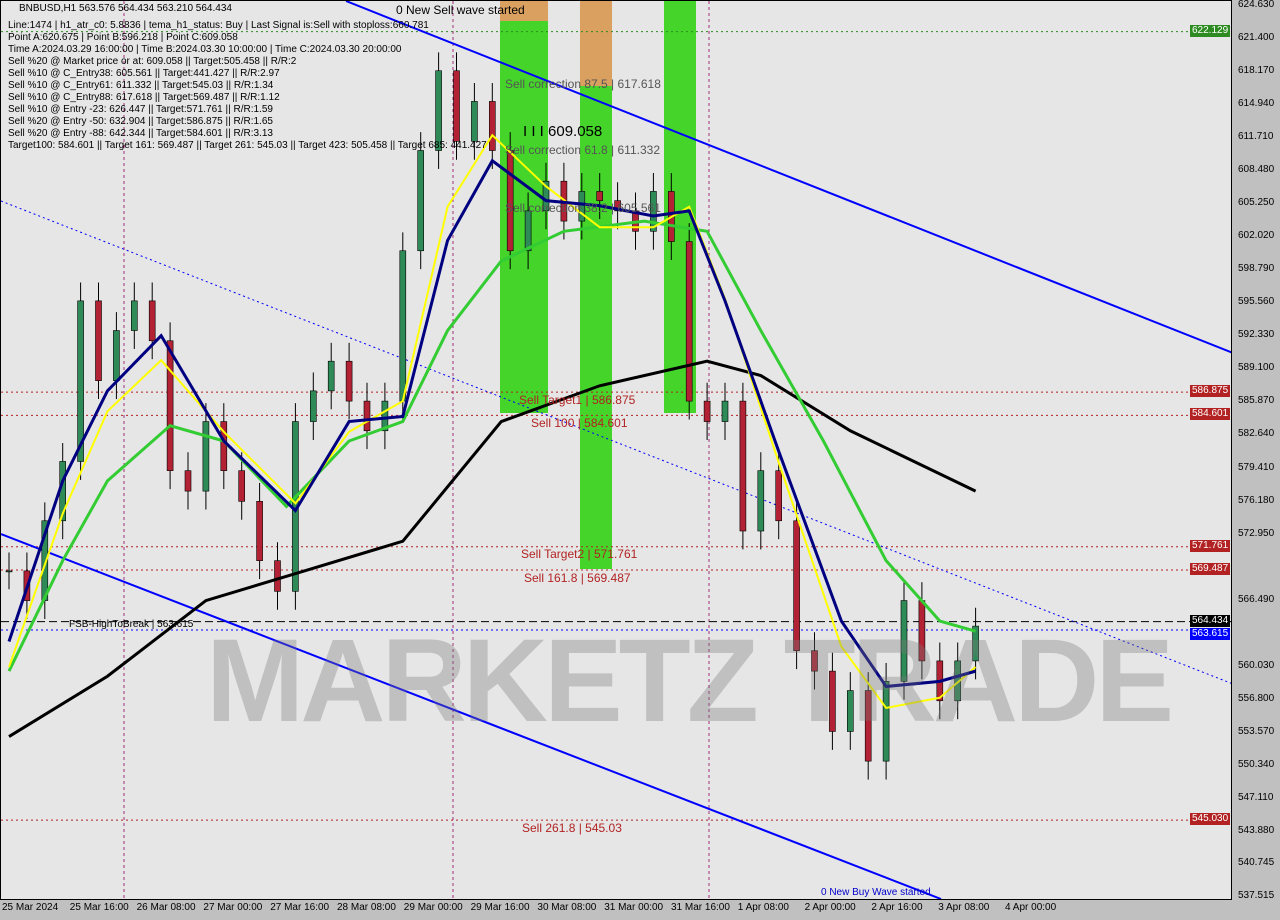 The width and height of the screenshot is (1280, 920). I want to click on y-tick-label: 547.110, so click(1256, 797).